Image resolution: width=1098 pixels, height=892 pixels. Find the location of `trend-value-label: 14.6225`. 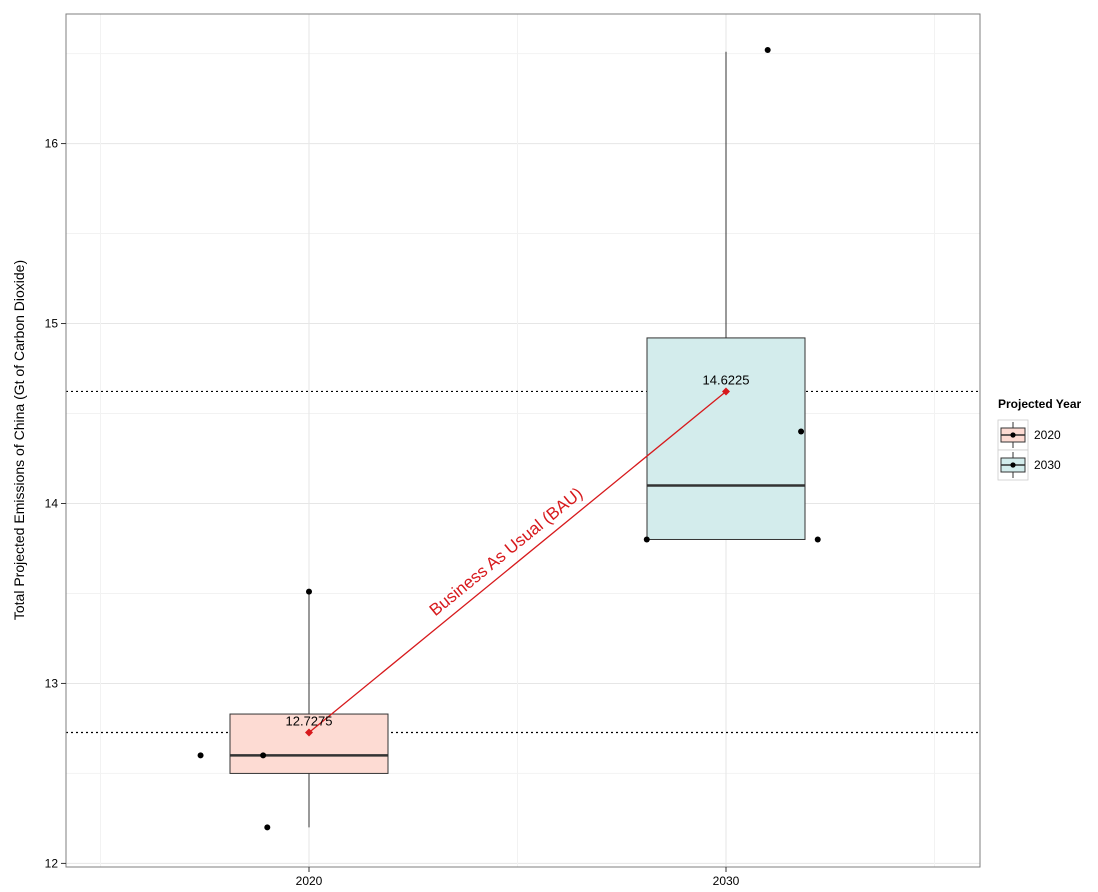

trend-value-label: 14.6225 is located at coordinates (726, 379).